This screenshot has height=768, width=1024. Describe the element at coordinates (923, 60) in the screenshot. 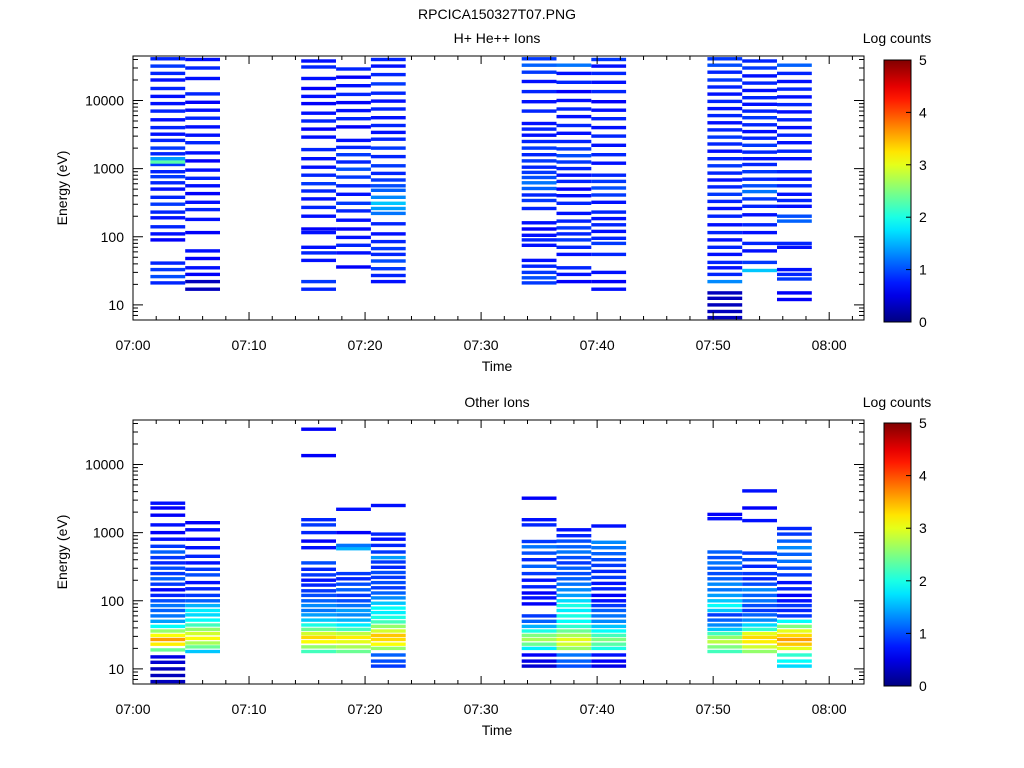

I see `colorbar-tick-label: 5` at that location.